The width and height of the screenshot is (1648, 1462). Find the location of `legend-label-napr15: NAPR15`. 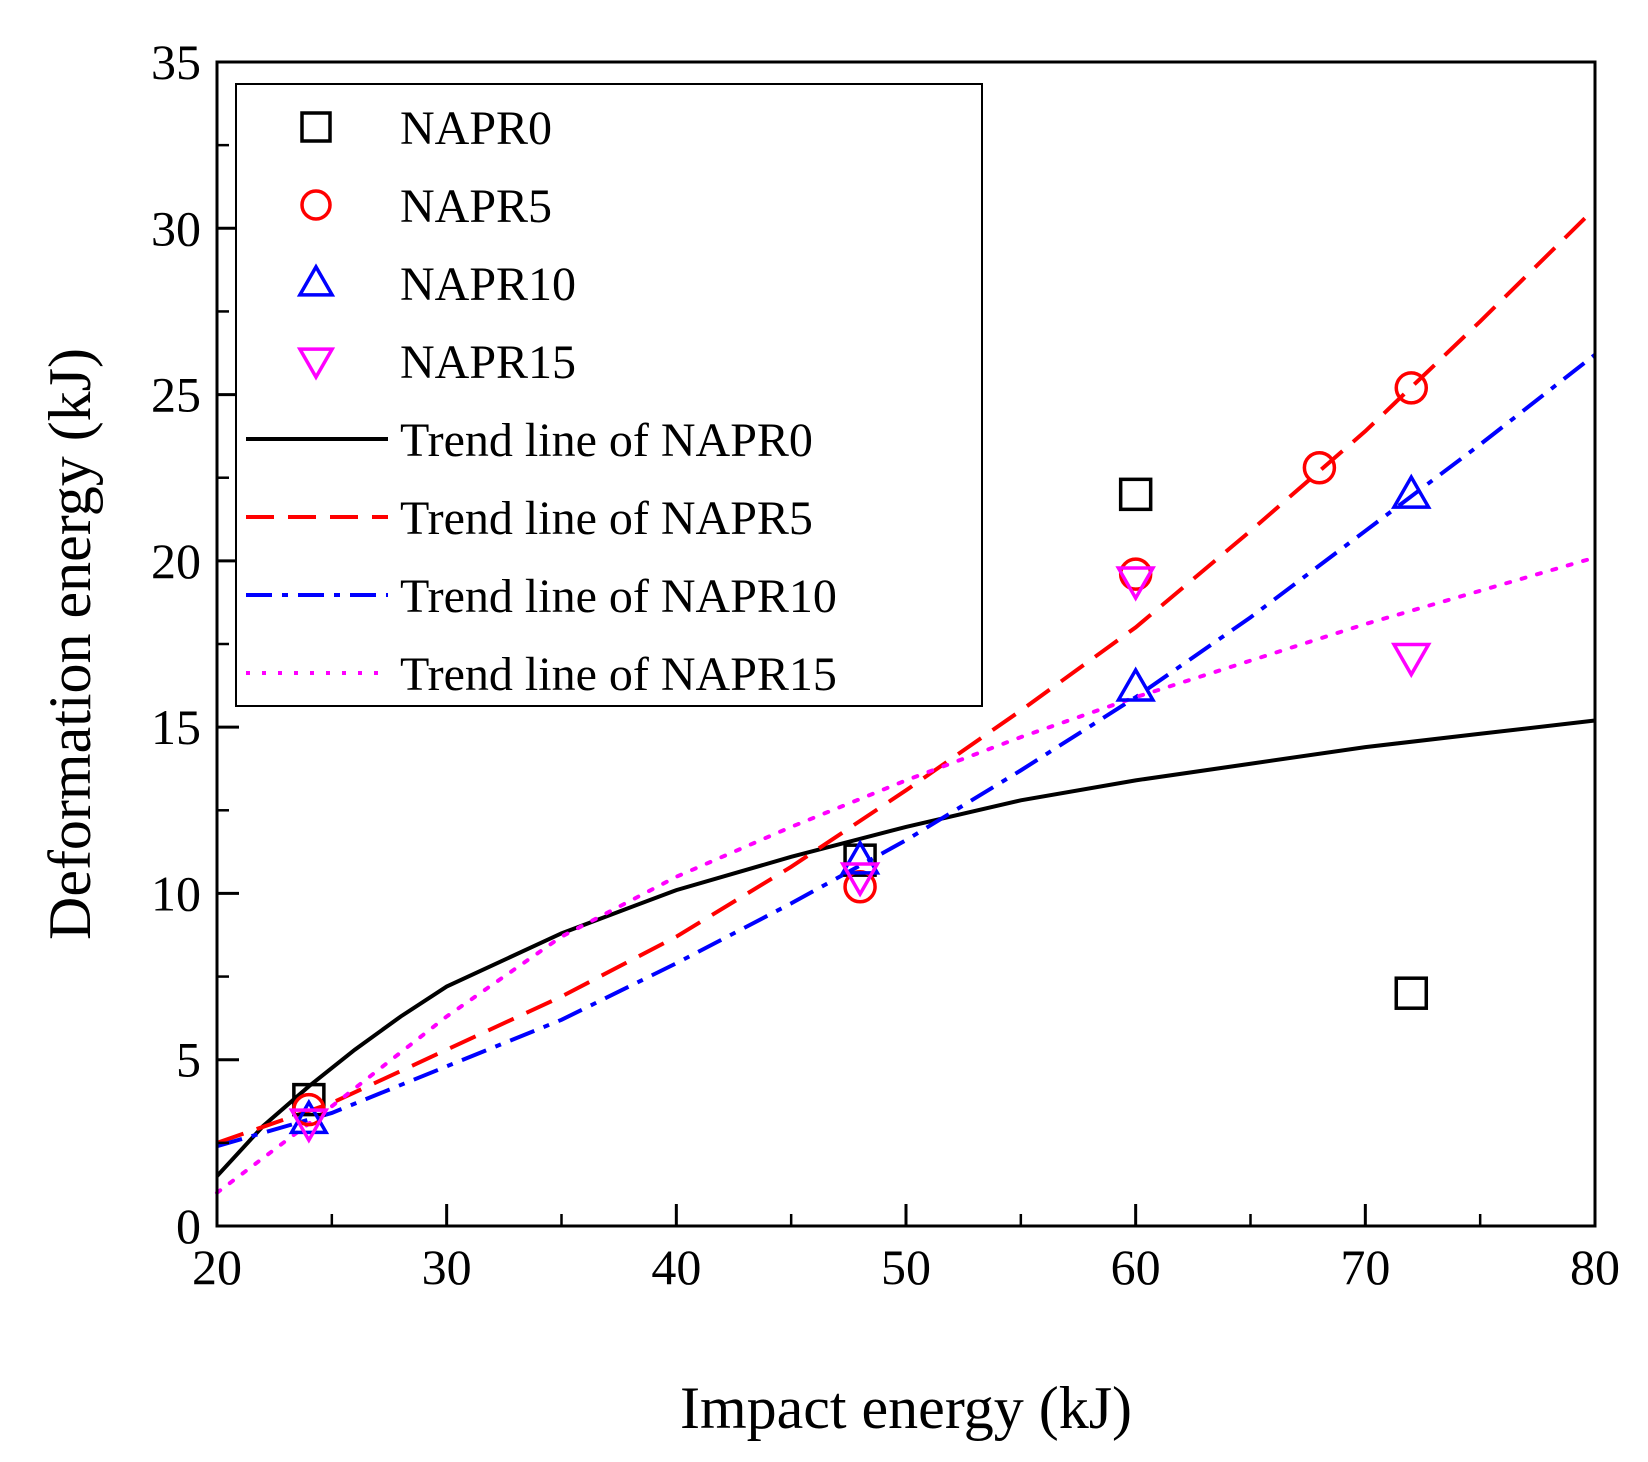

legend-label-napr15: NAPR15 is located at coordinates (488, 362).